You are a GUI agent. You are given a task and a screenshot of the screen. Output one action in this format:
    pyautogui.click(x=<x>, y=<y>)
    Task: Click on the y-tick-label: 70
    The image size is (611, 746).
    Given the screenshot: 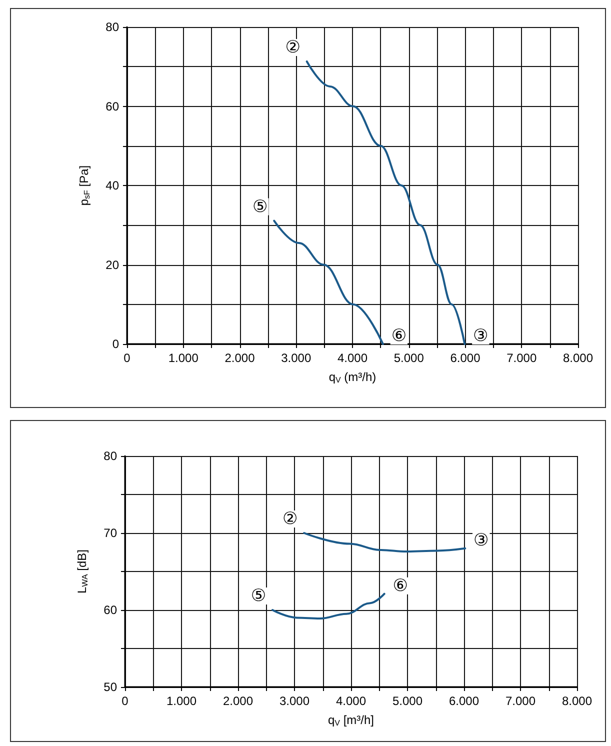 What is the action you would take?
    pyautogui.click(x=111, y=533)
    